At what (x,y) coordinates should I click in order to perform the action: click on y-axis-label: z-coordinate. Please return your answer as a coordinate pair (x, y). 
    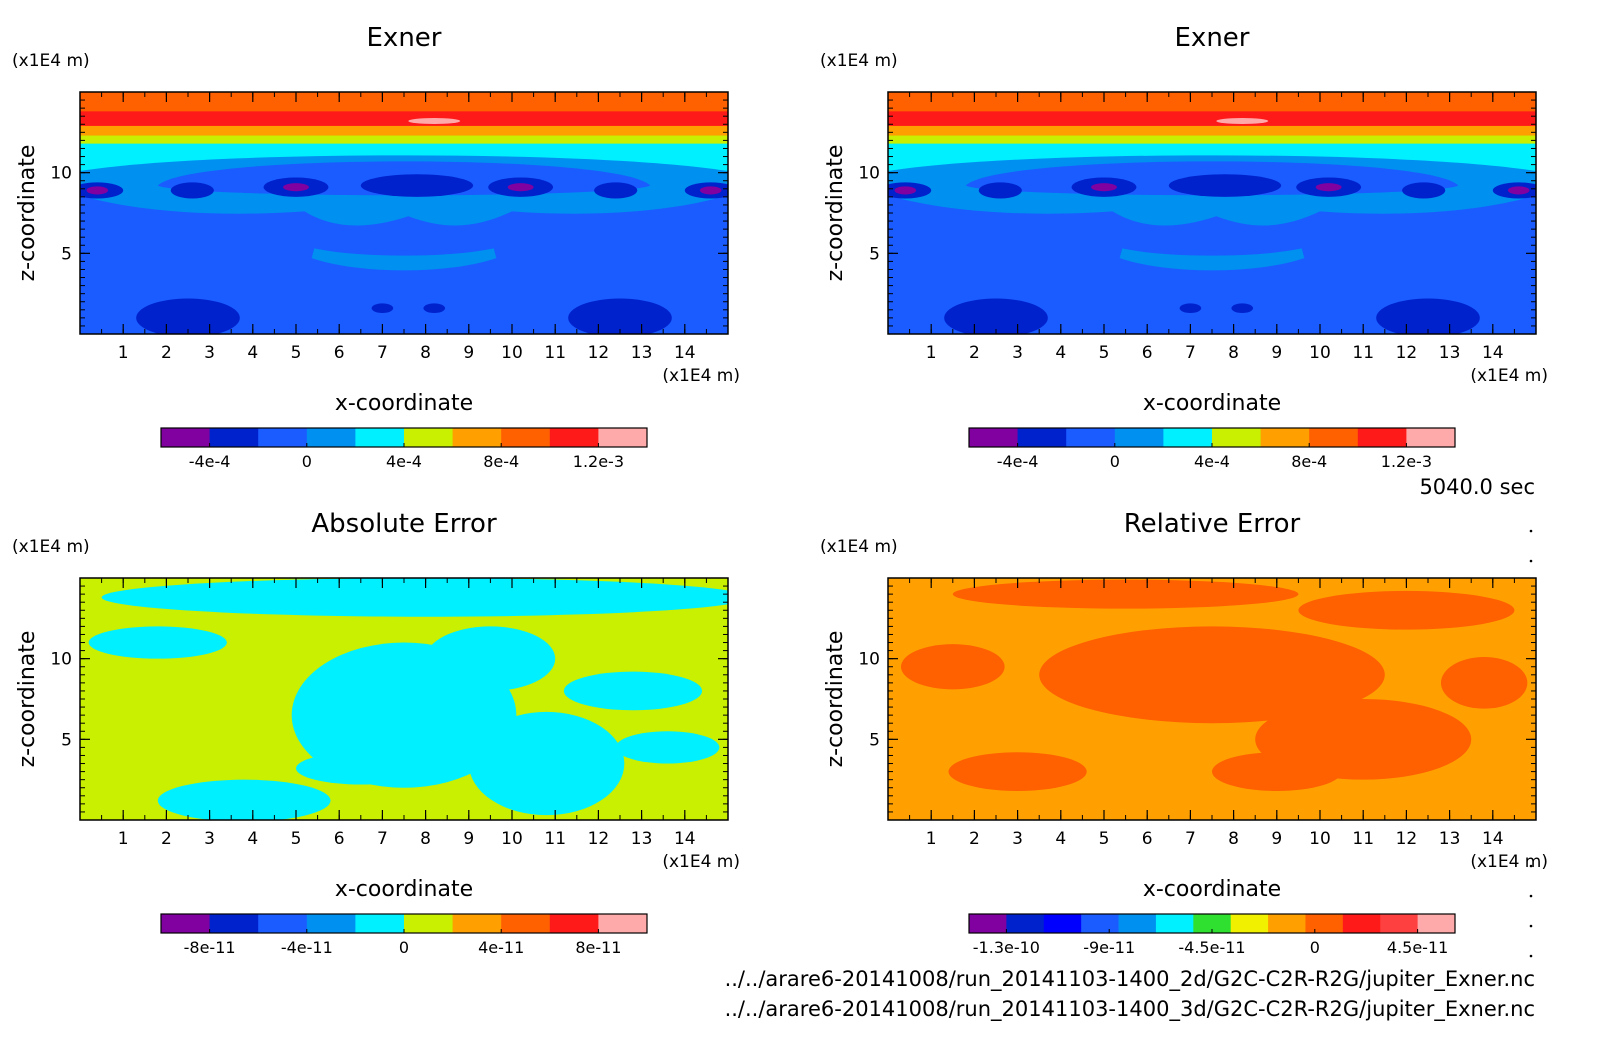
    Looking at the image, I should click on (835, 699).